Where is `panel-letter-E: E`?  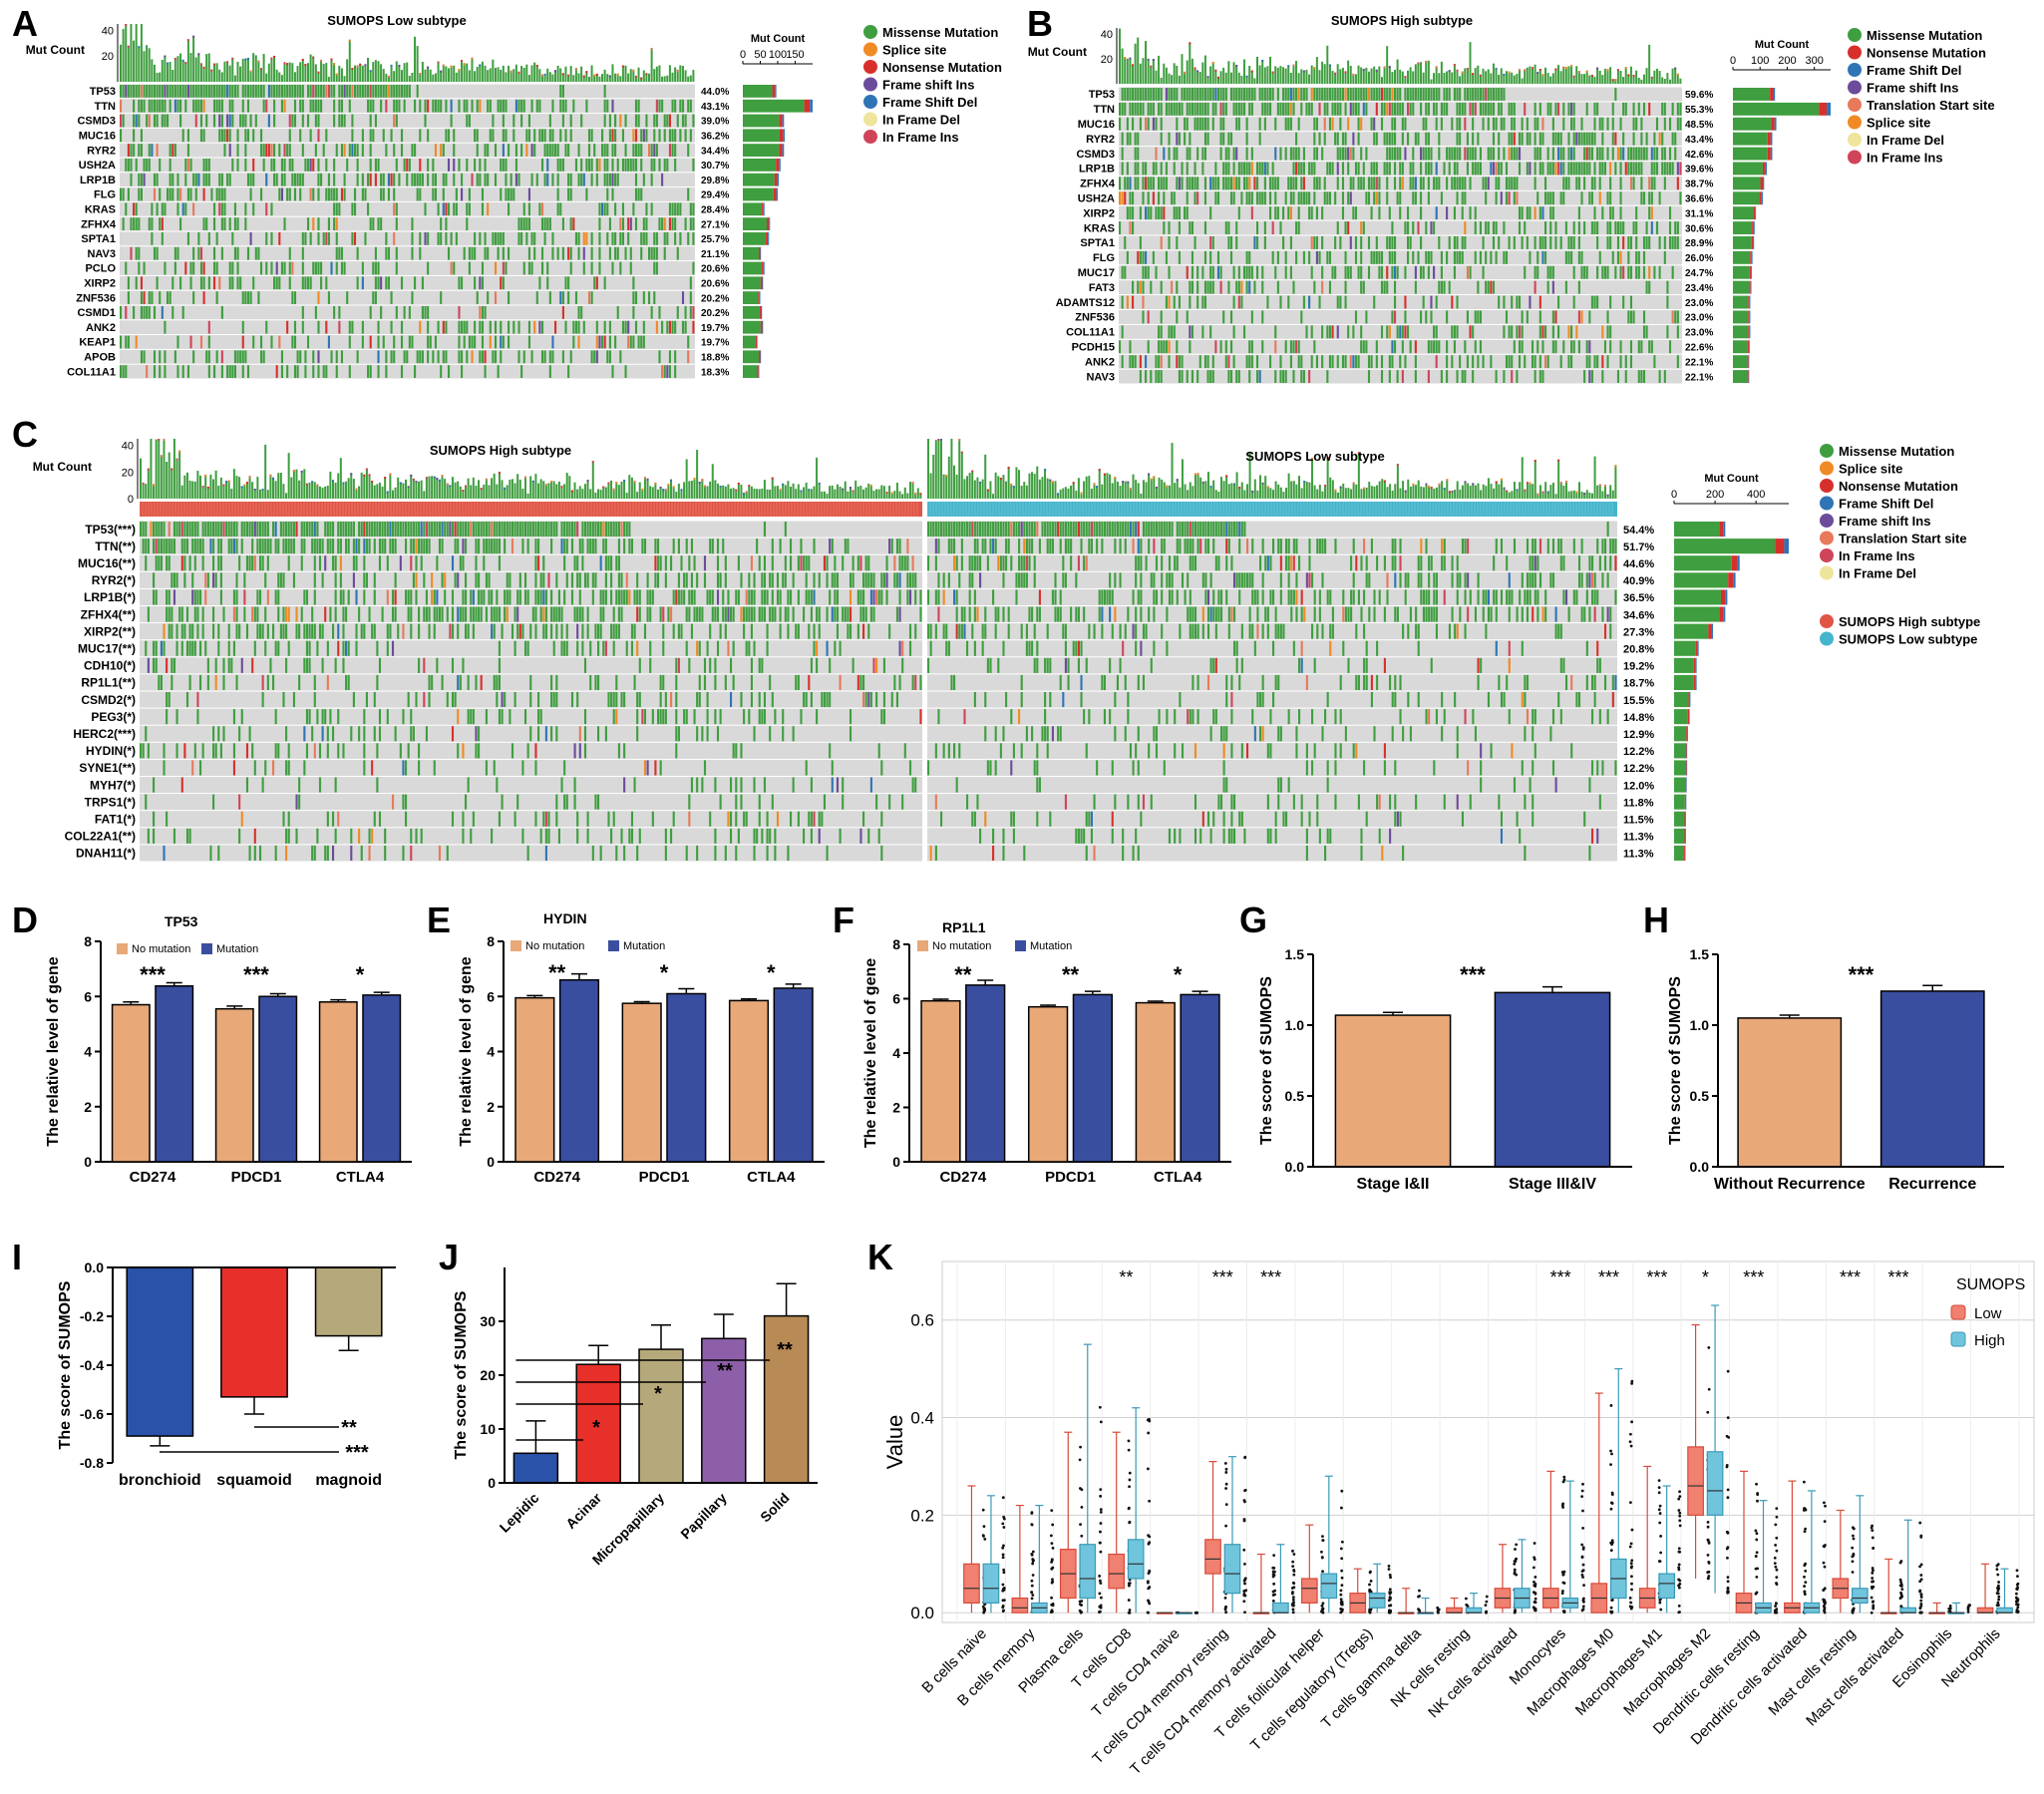
panel-letter-E: E is located at coordinates (439, 919).